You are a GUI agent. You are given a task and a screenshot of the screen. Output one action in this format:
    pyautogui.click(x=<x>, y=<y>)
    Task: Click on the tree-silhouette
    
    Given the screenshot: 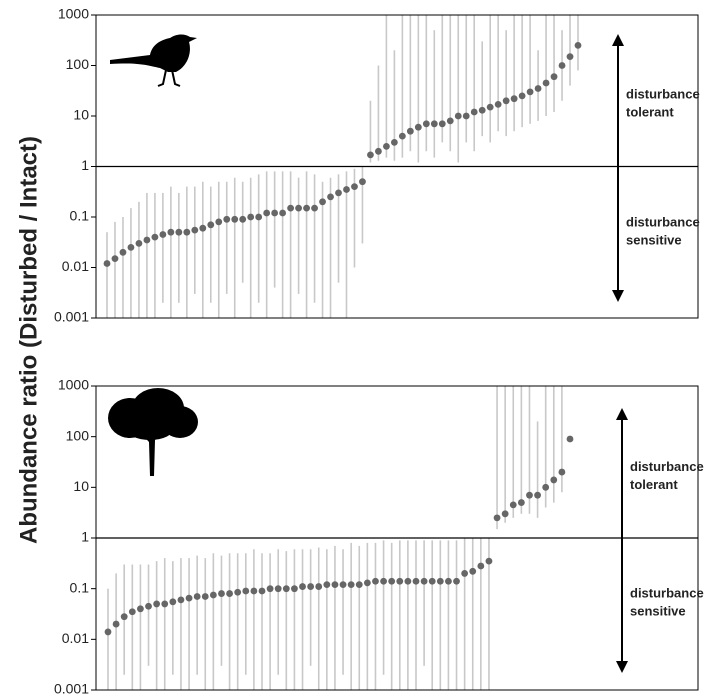 What is the action you would take?
    pyautogui.click(x=153, y=432)
    